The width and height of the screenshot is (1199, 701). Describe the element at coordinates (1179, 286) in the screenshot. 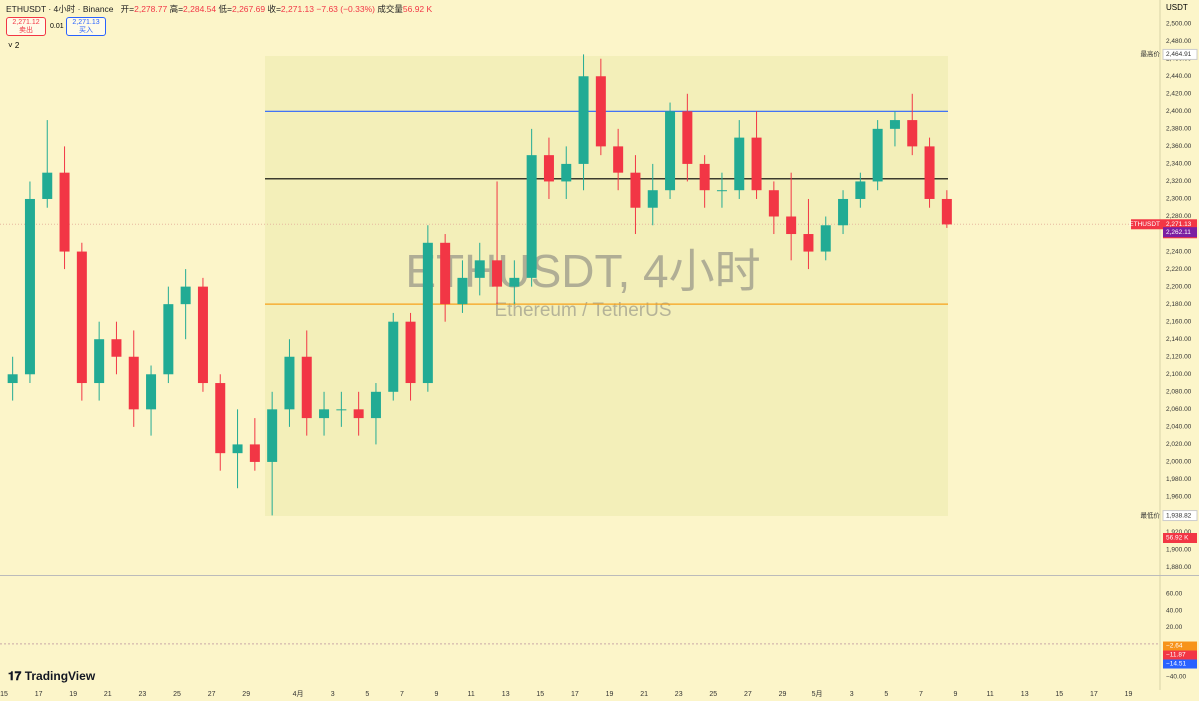

I see `y-tick-label: 2,200.00` at that location.